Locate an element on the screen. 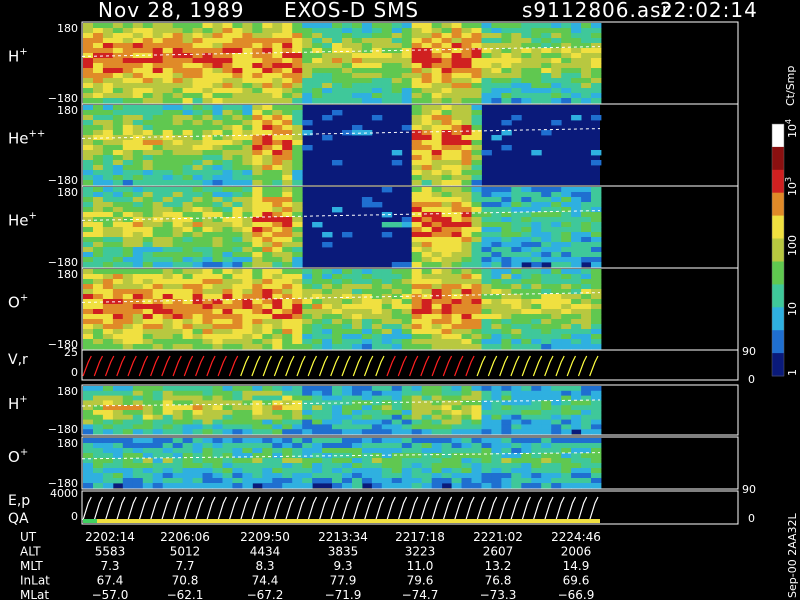 Image resolution: width=800 pixels, height=600 pixels. panel-label-4: V,r is located at coordinates (18, 360).